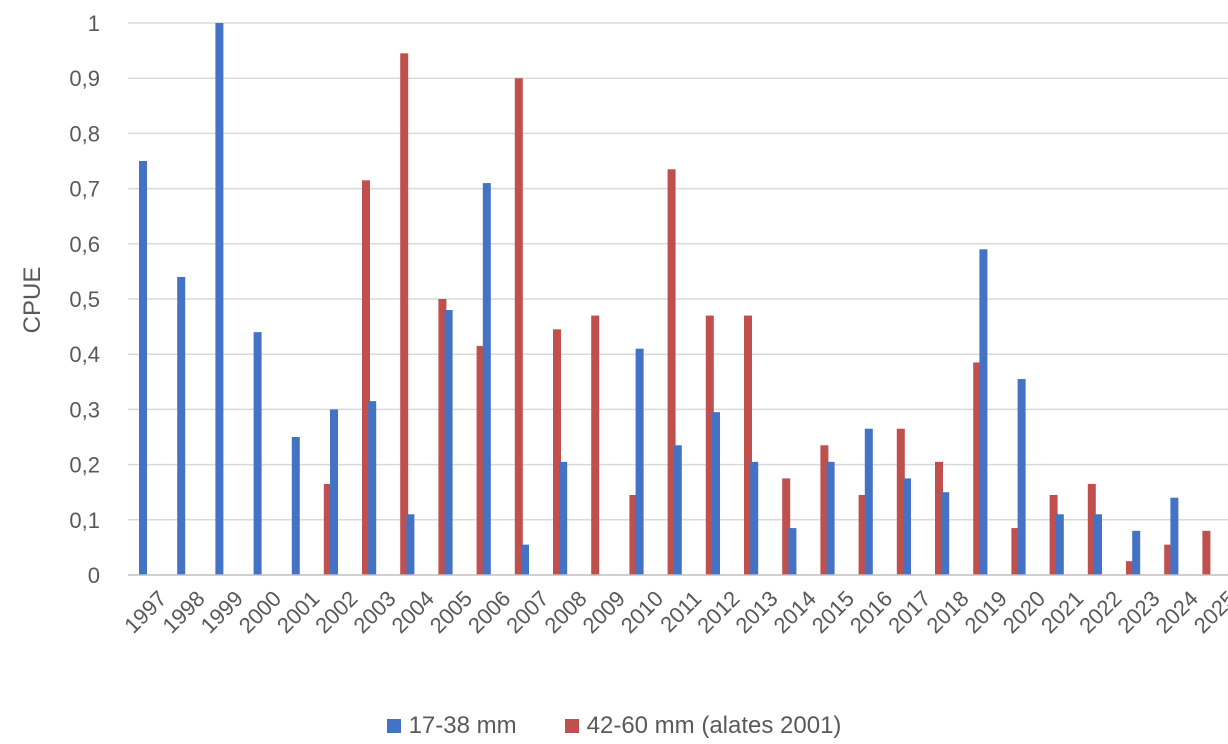 This screenshot has height=744, width=1228. What do you see at coordinates (145, 612) in the screenshot?
I see `x-tick-label: 1997` at bounding box center [145, 612].